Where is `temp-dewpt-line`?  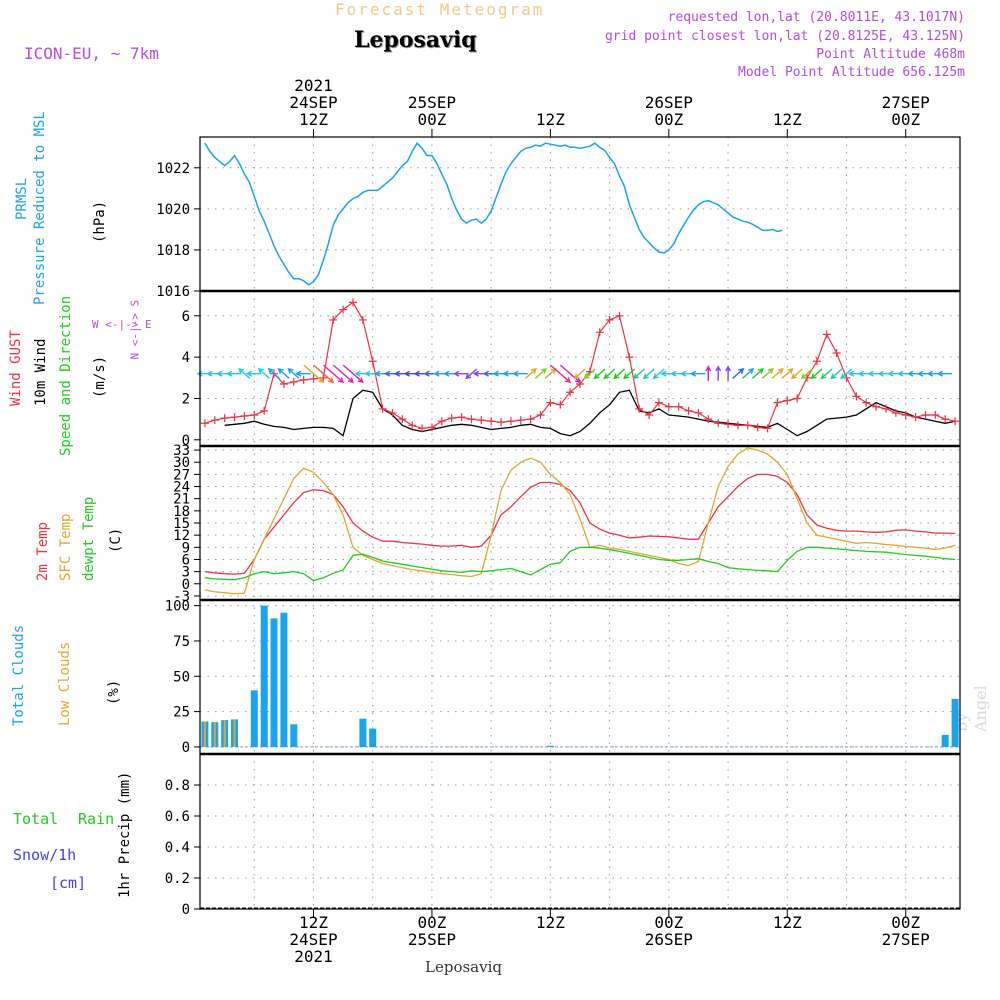
temp-dewpt-line is located at coordinates (580, 564).